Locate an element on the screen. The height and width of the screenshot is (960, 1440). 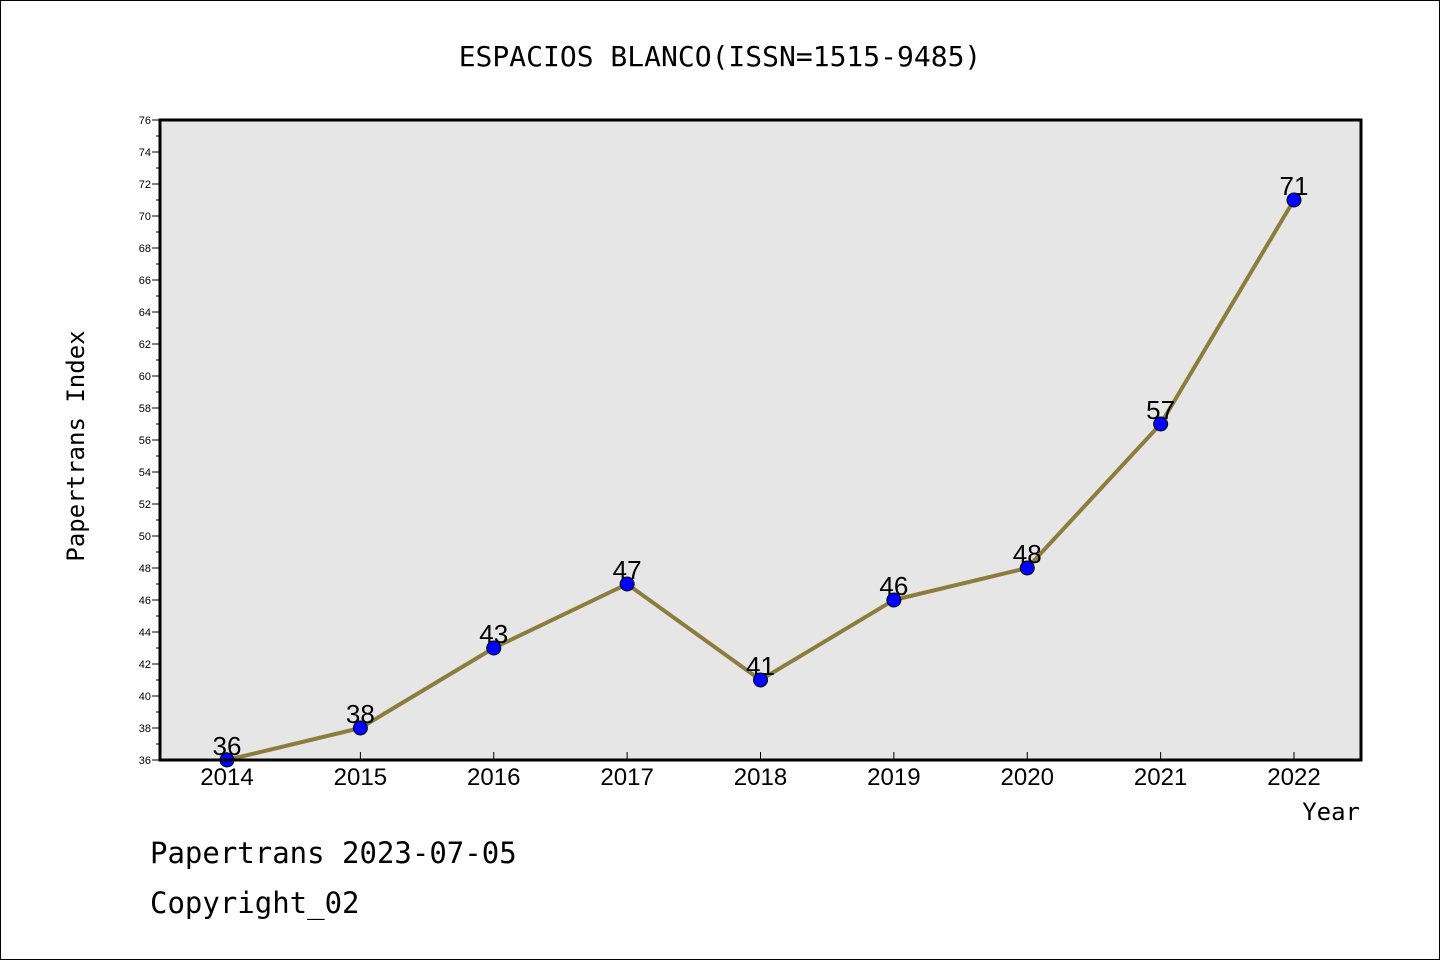
y-tick-label: 62 is located at coordinates (145, 345).